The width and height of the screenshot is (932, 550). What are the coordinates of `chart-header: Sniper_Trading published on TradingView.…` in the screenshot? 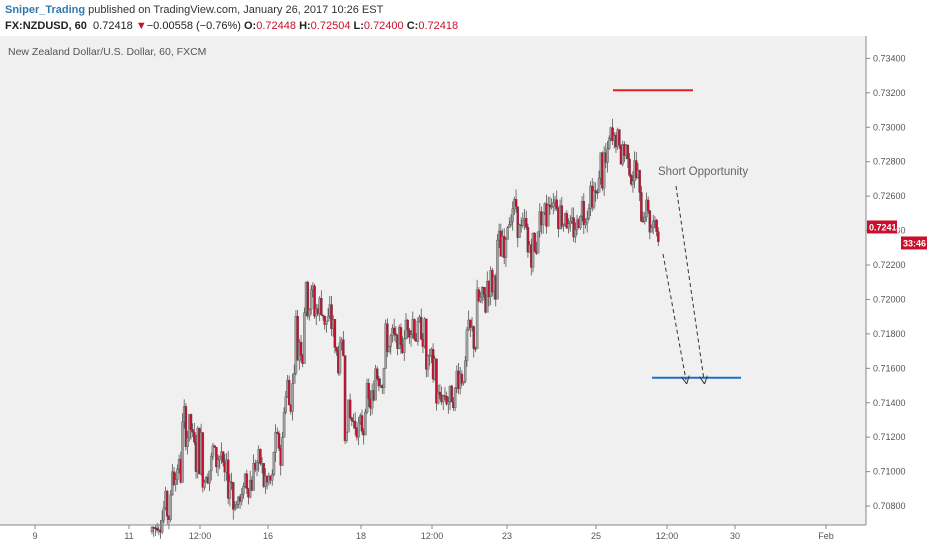 It's located at (465, 18).